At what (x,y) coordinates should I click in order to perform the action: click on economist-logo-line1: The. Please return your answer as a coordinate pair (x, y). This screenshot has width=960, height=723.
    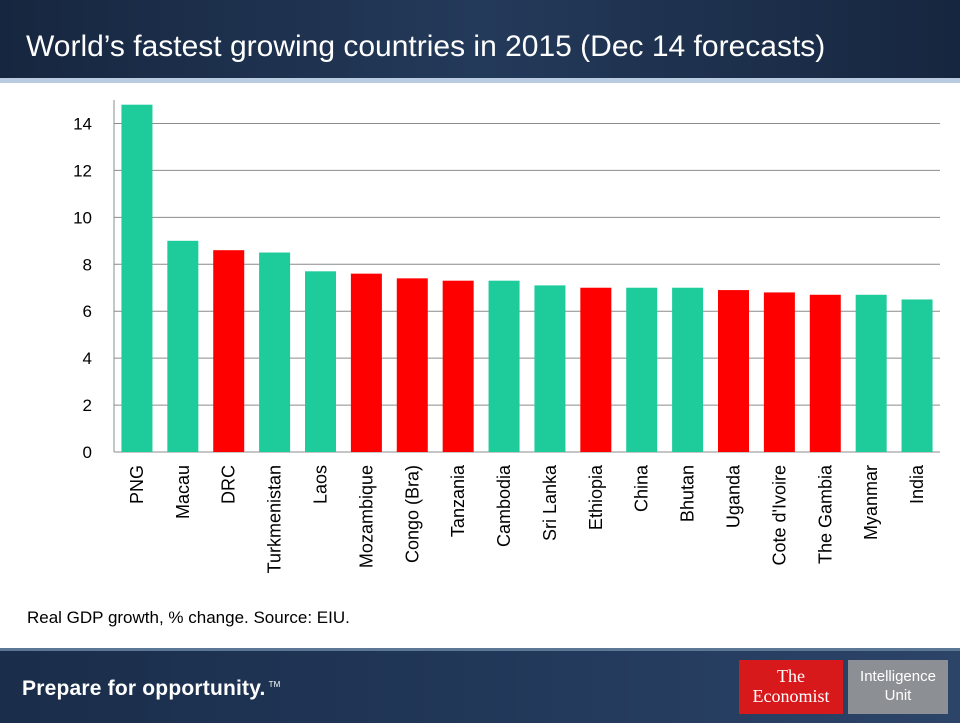
    Looking at the image, I should click on (791, 676).